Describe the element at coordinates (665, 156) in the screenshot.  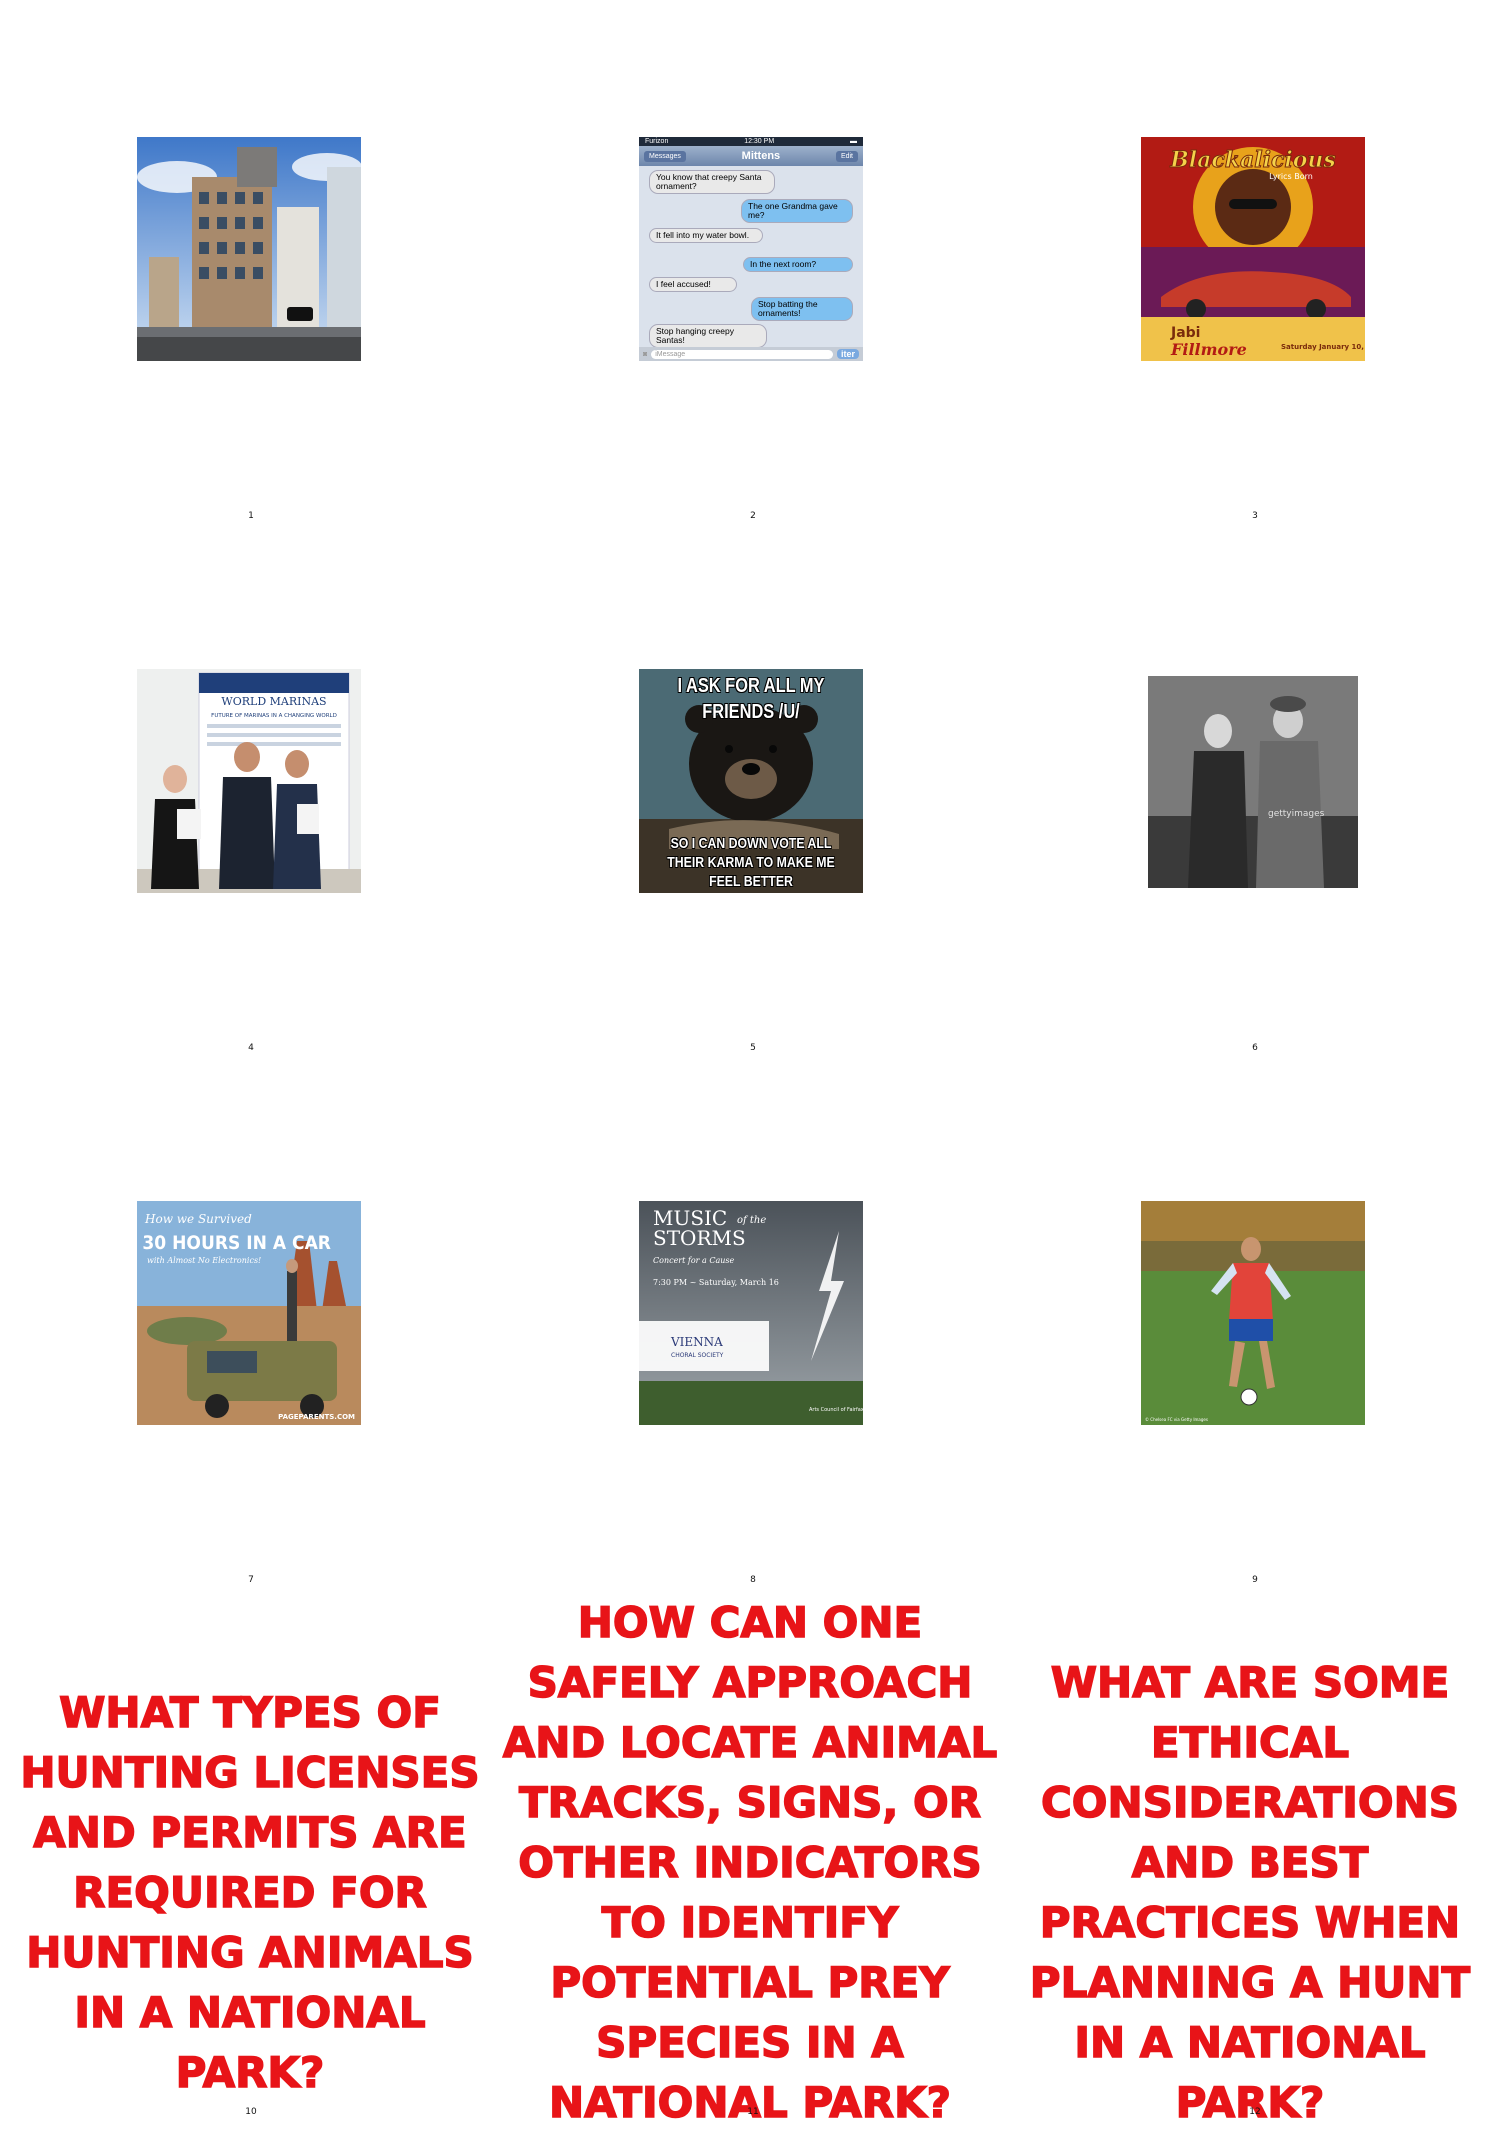
I see `back-button: Messages` at that location.